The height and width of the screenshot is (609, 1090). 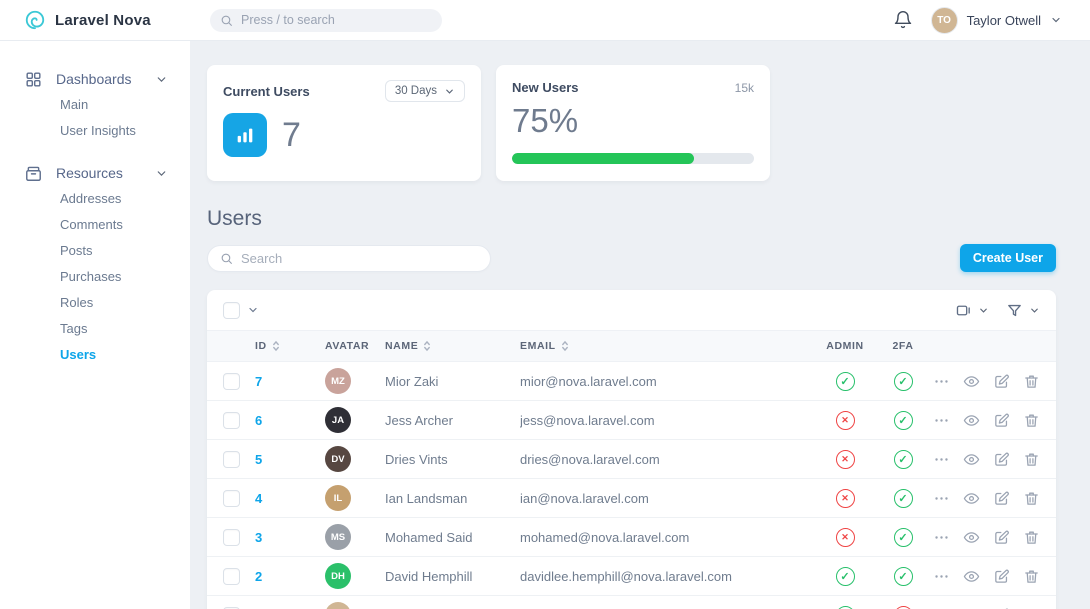 I want to click on create-user-button: Create User, so click(x=1007, y=258).